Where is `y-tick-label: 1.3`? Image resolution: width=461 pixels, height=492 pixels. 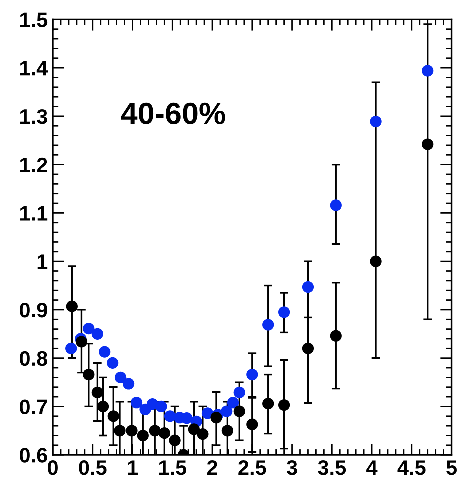 y-tick-label: 1.3 is located at coordinates (34, 116).